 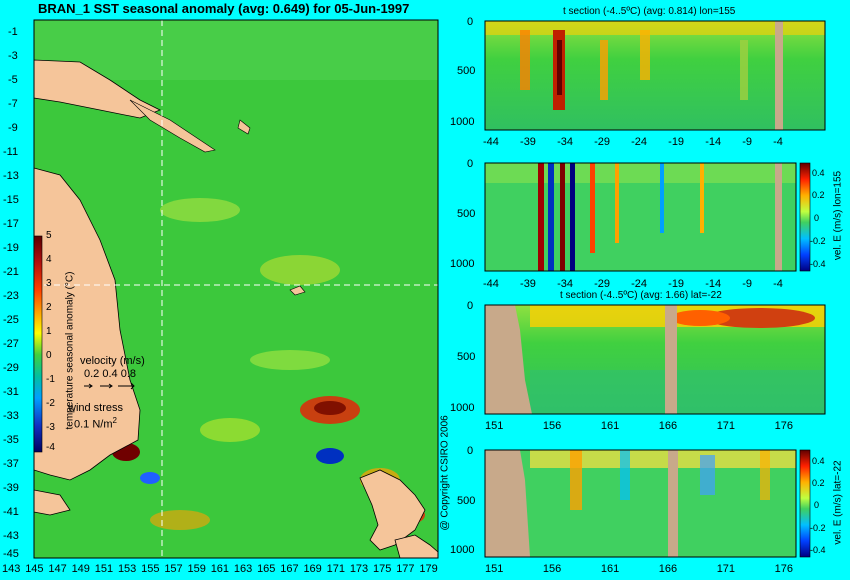 I want to click on panel2-x-tick: -29, so click(x=602, y=284).